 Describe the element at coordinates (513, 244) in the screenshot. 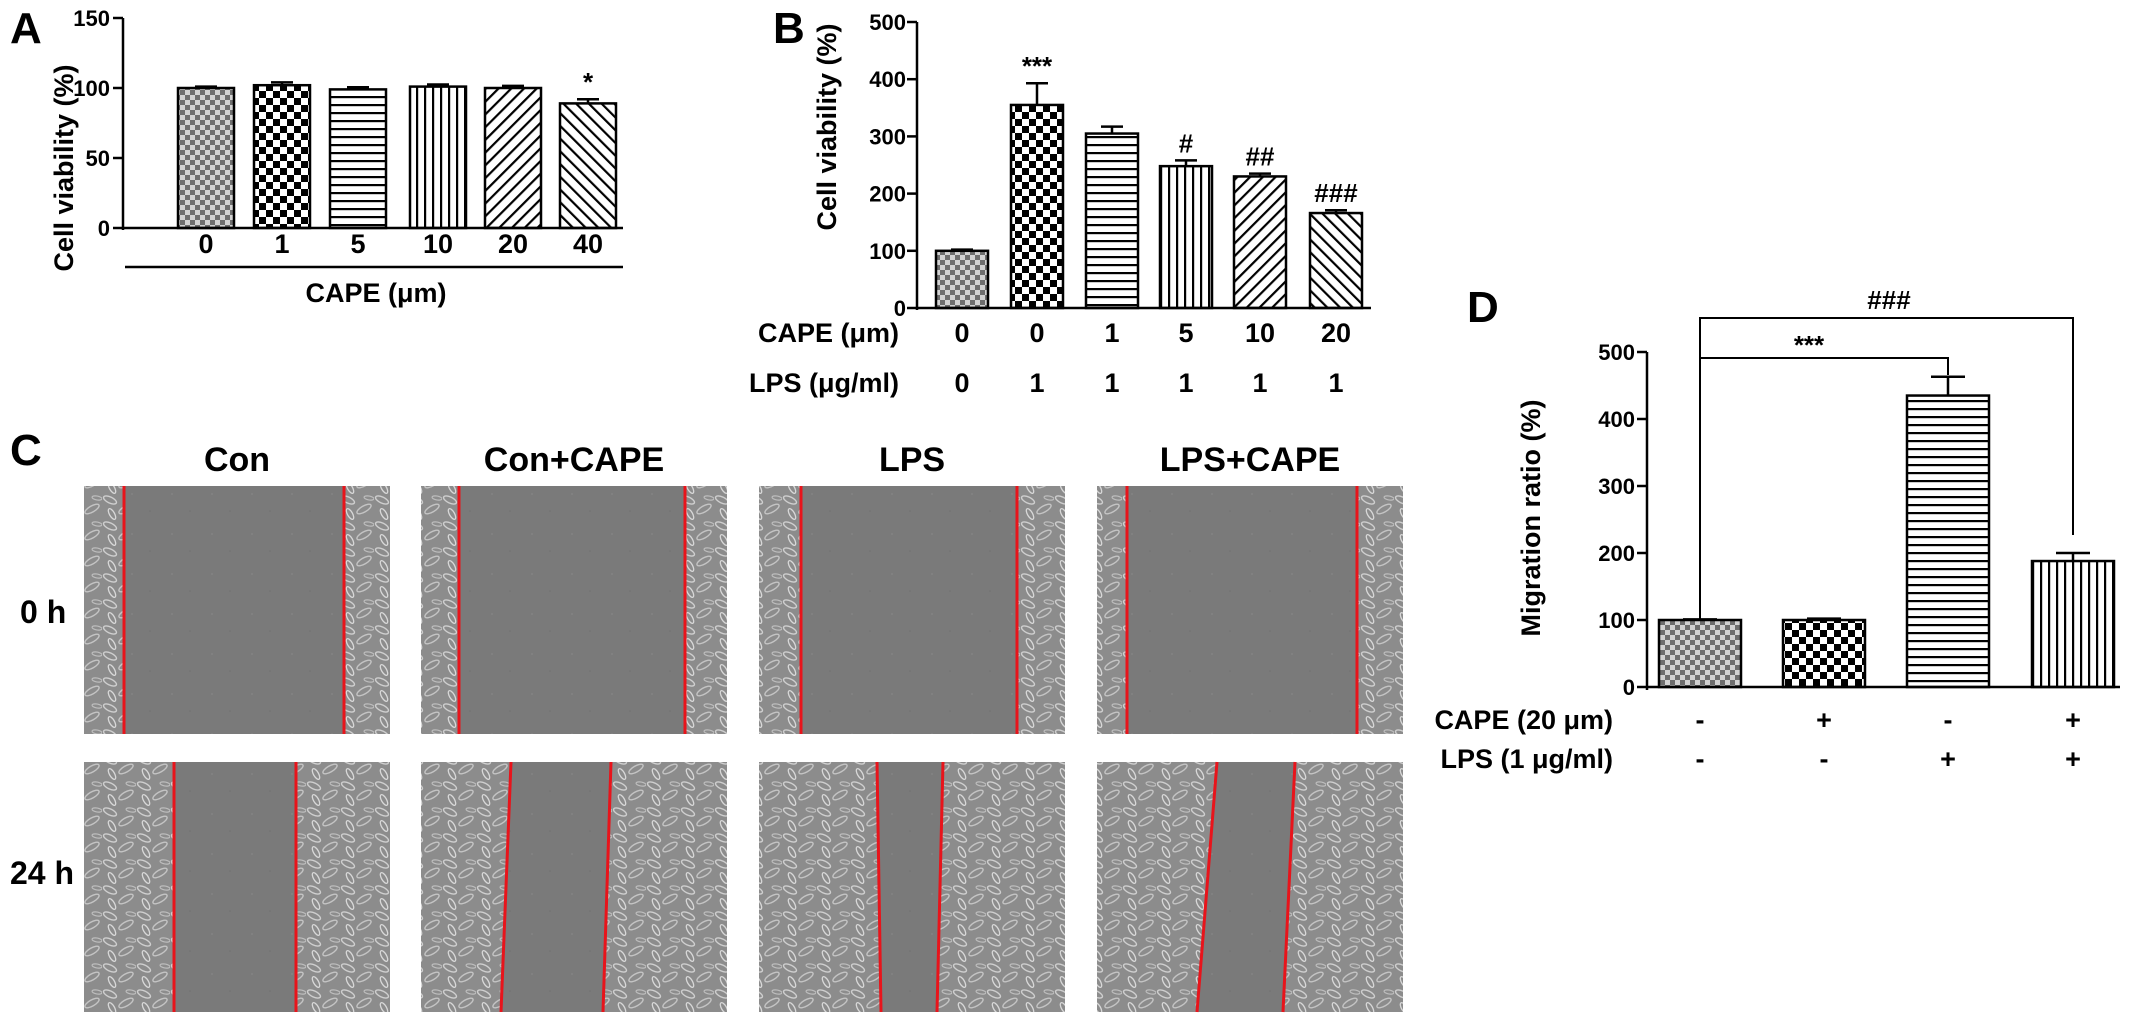

I see `panel-a-category-4: 20` at that location.